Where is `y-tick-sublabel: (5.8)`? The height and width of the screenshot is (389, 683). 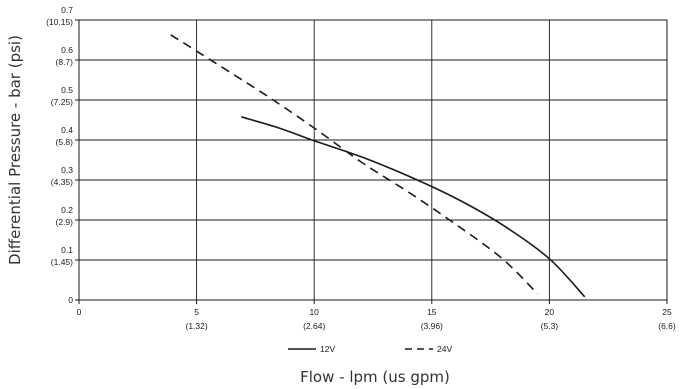 y-tick-sublabel: (5.8) is located at coordinates (65, 142).